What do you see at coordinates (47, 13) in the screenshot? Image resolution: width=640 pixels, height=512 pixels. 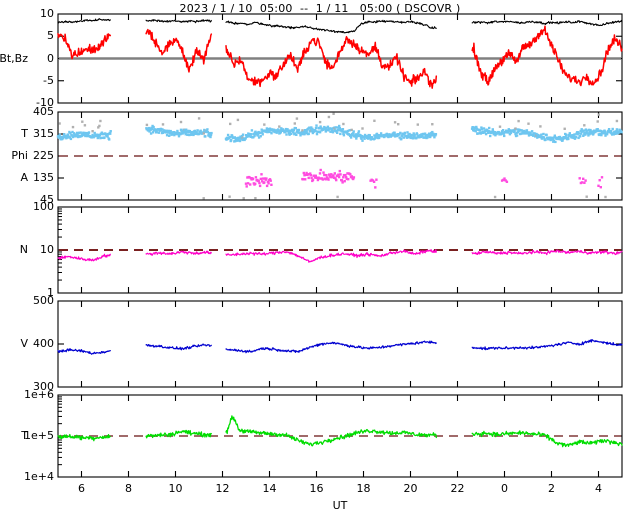 I see `ytick-label-bt-bz: 10` at bounding box center [47, 13].